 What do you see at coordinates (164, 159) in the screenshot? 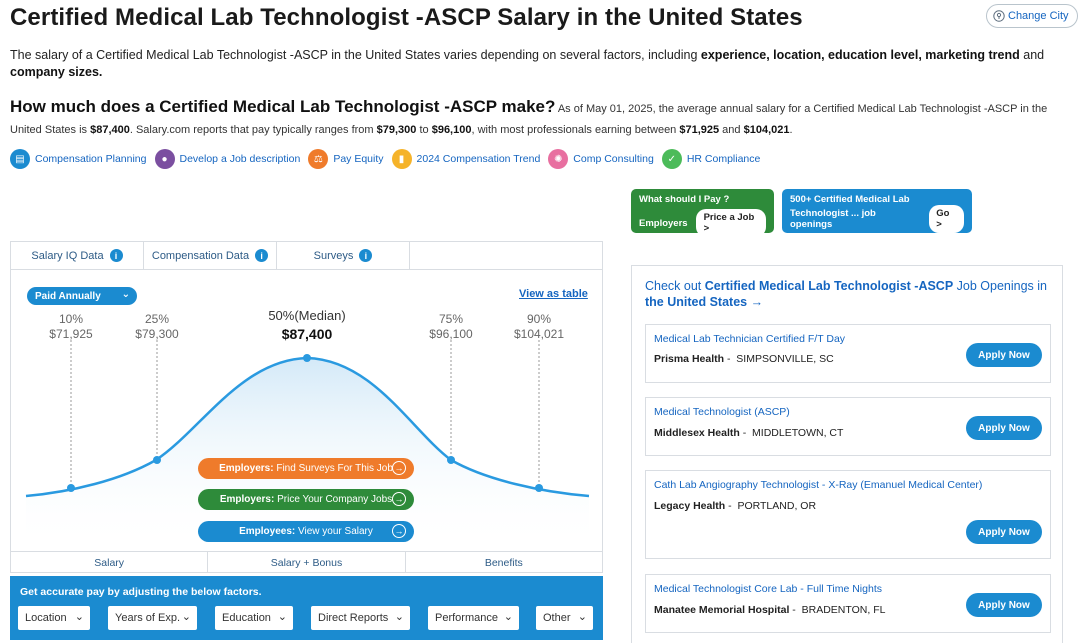
I see `person-icon: ●` at bounding box center [164, 159].